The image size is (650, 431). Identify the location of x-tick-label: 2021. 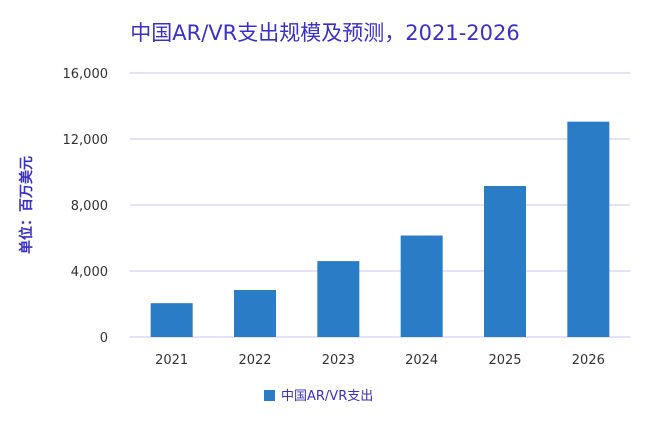
(171, 360).